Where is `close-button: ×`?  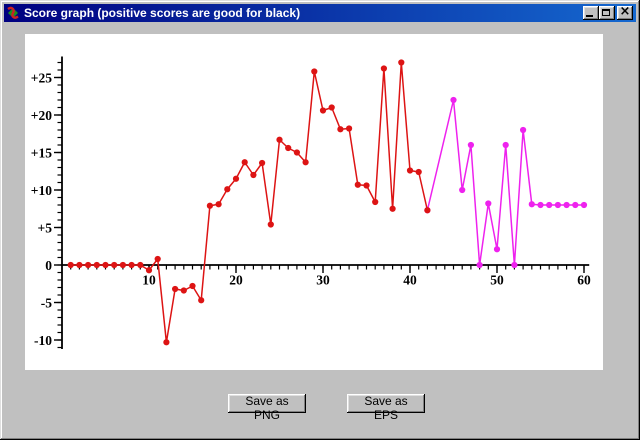
close-button: × is located at coordinates (625, 12).